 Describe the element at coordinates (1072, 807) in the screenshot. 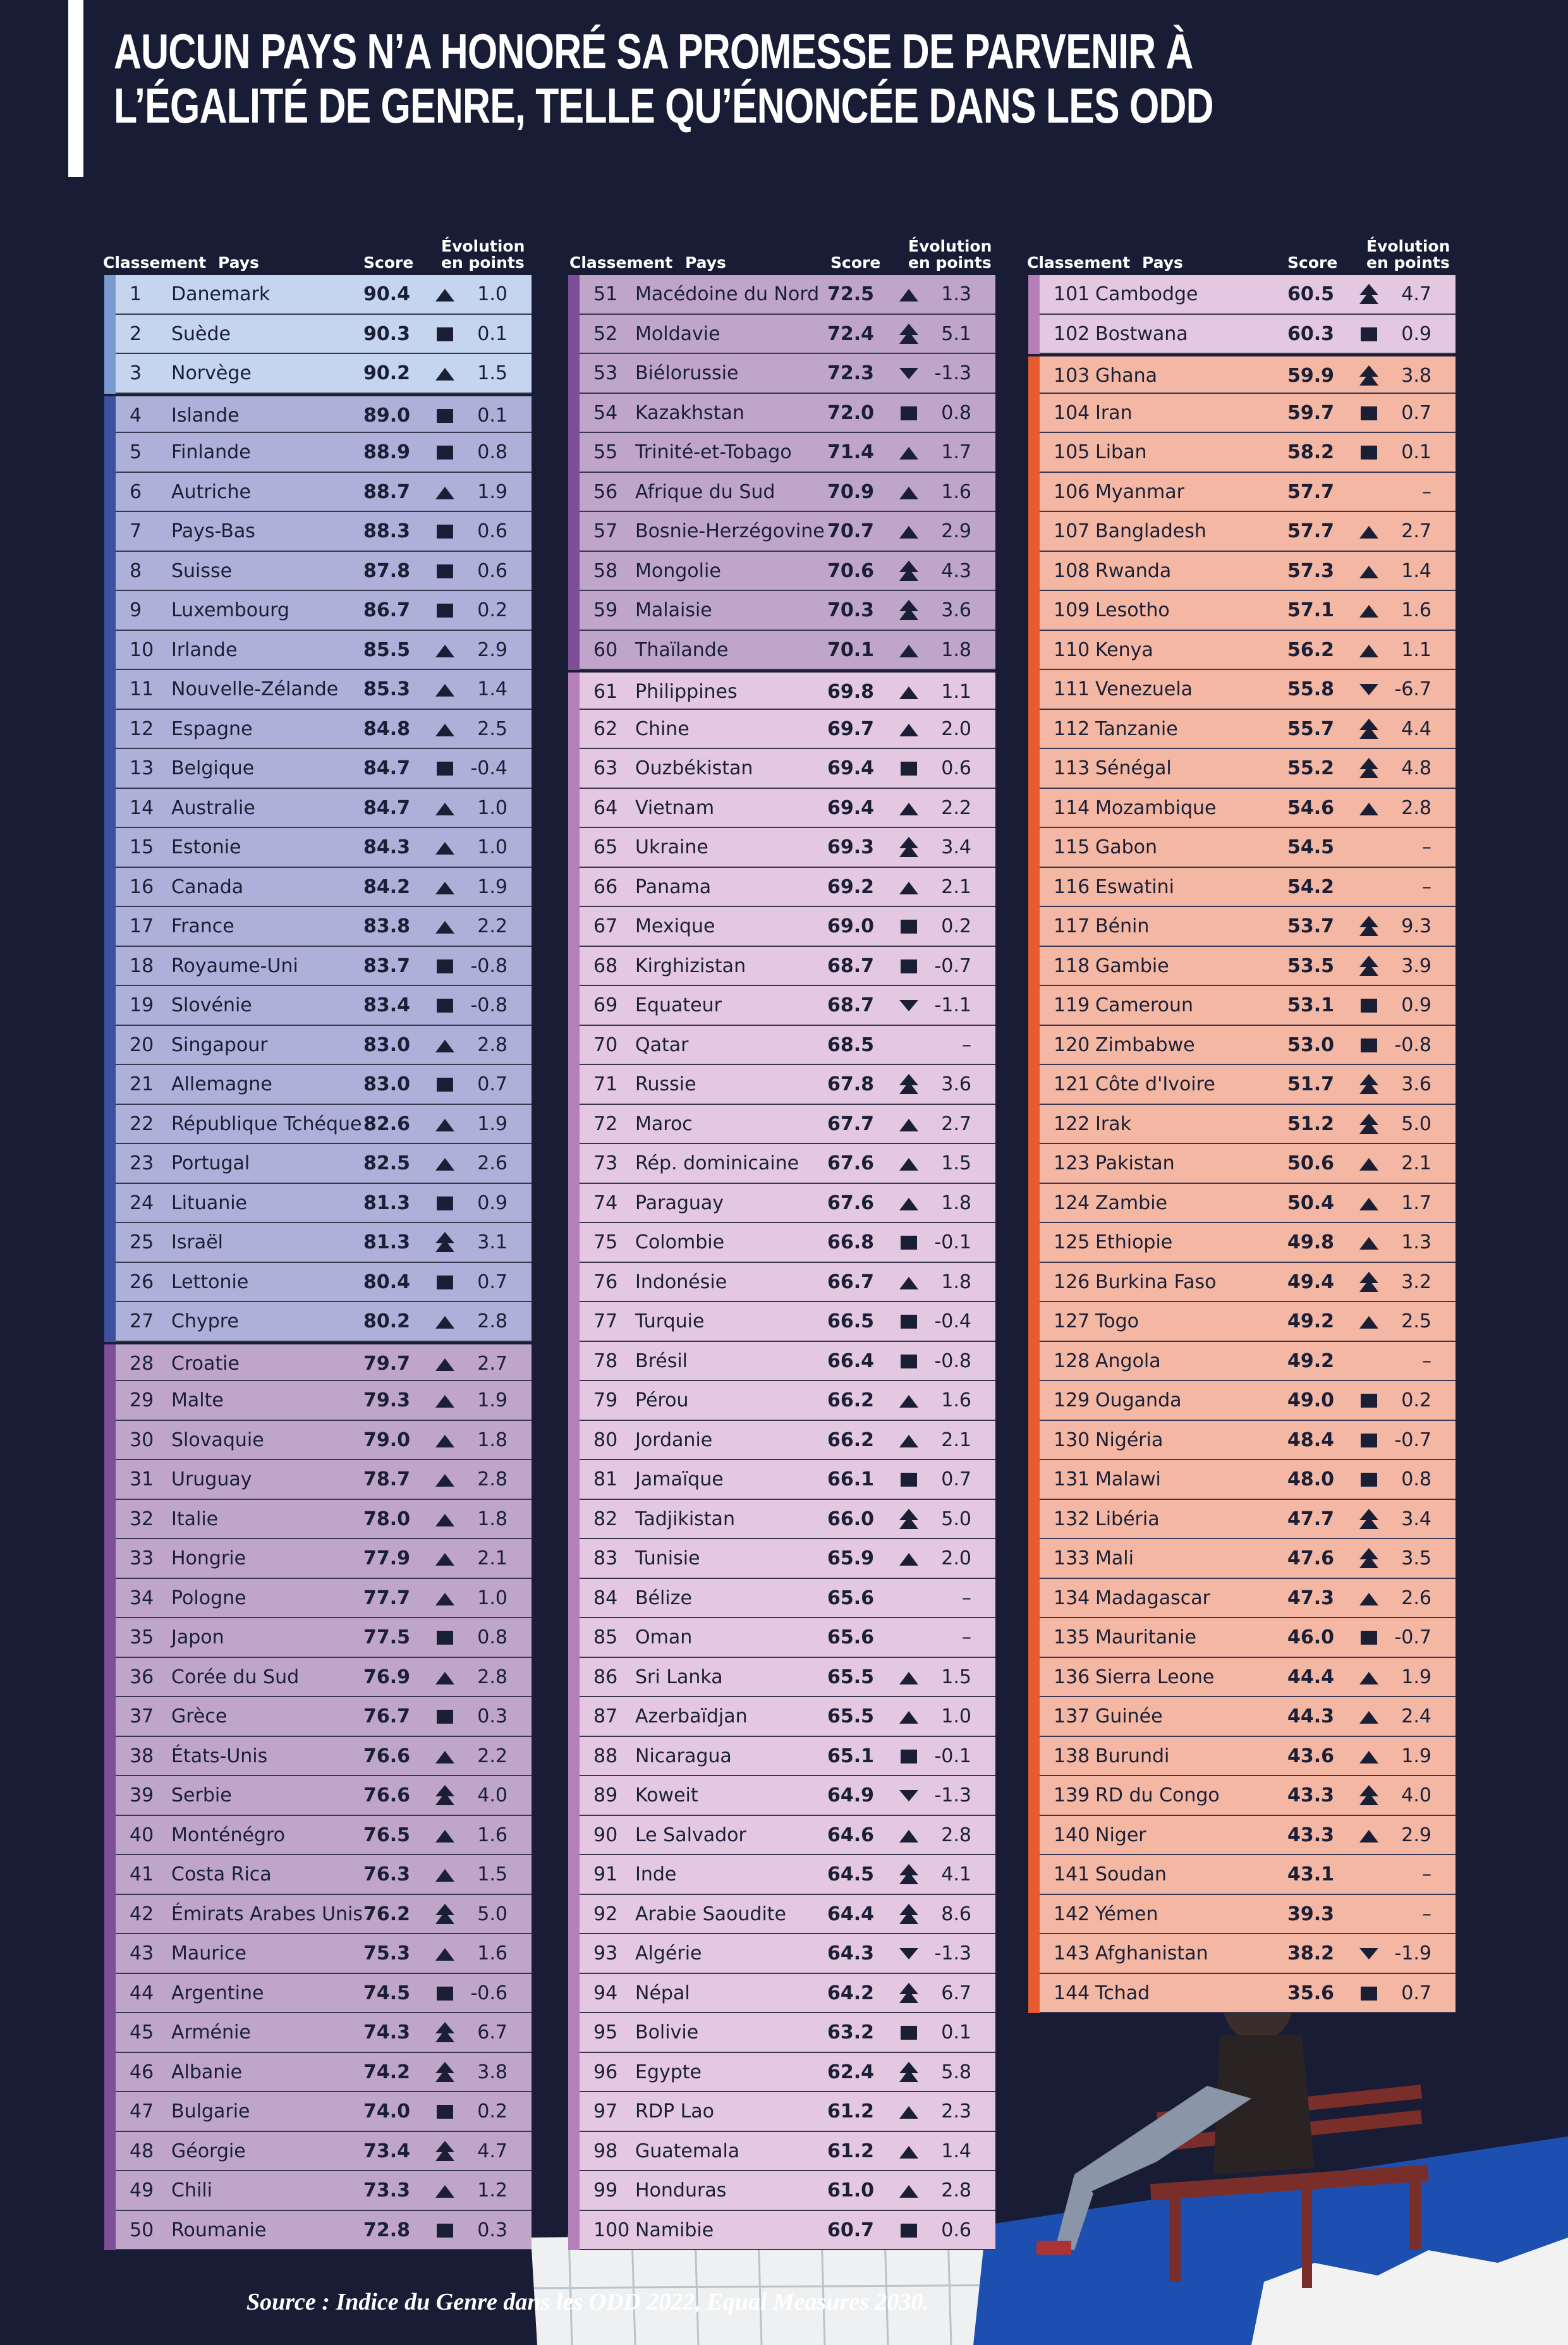

I see `rank-cell: 114` at that location.